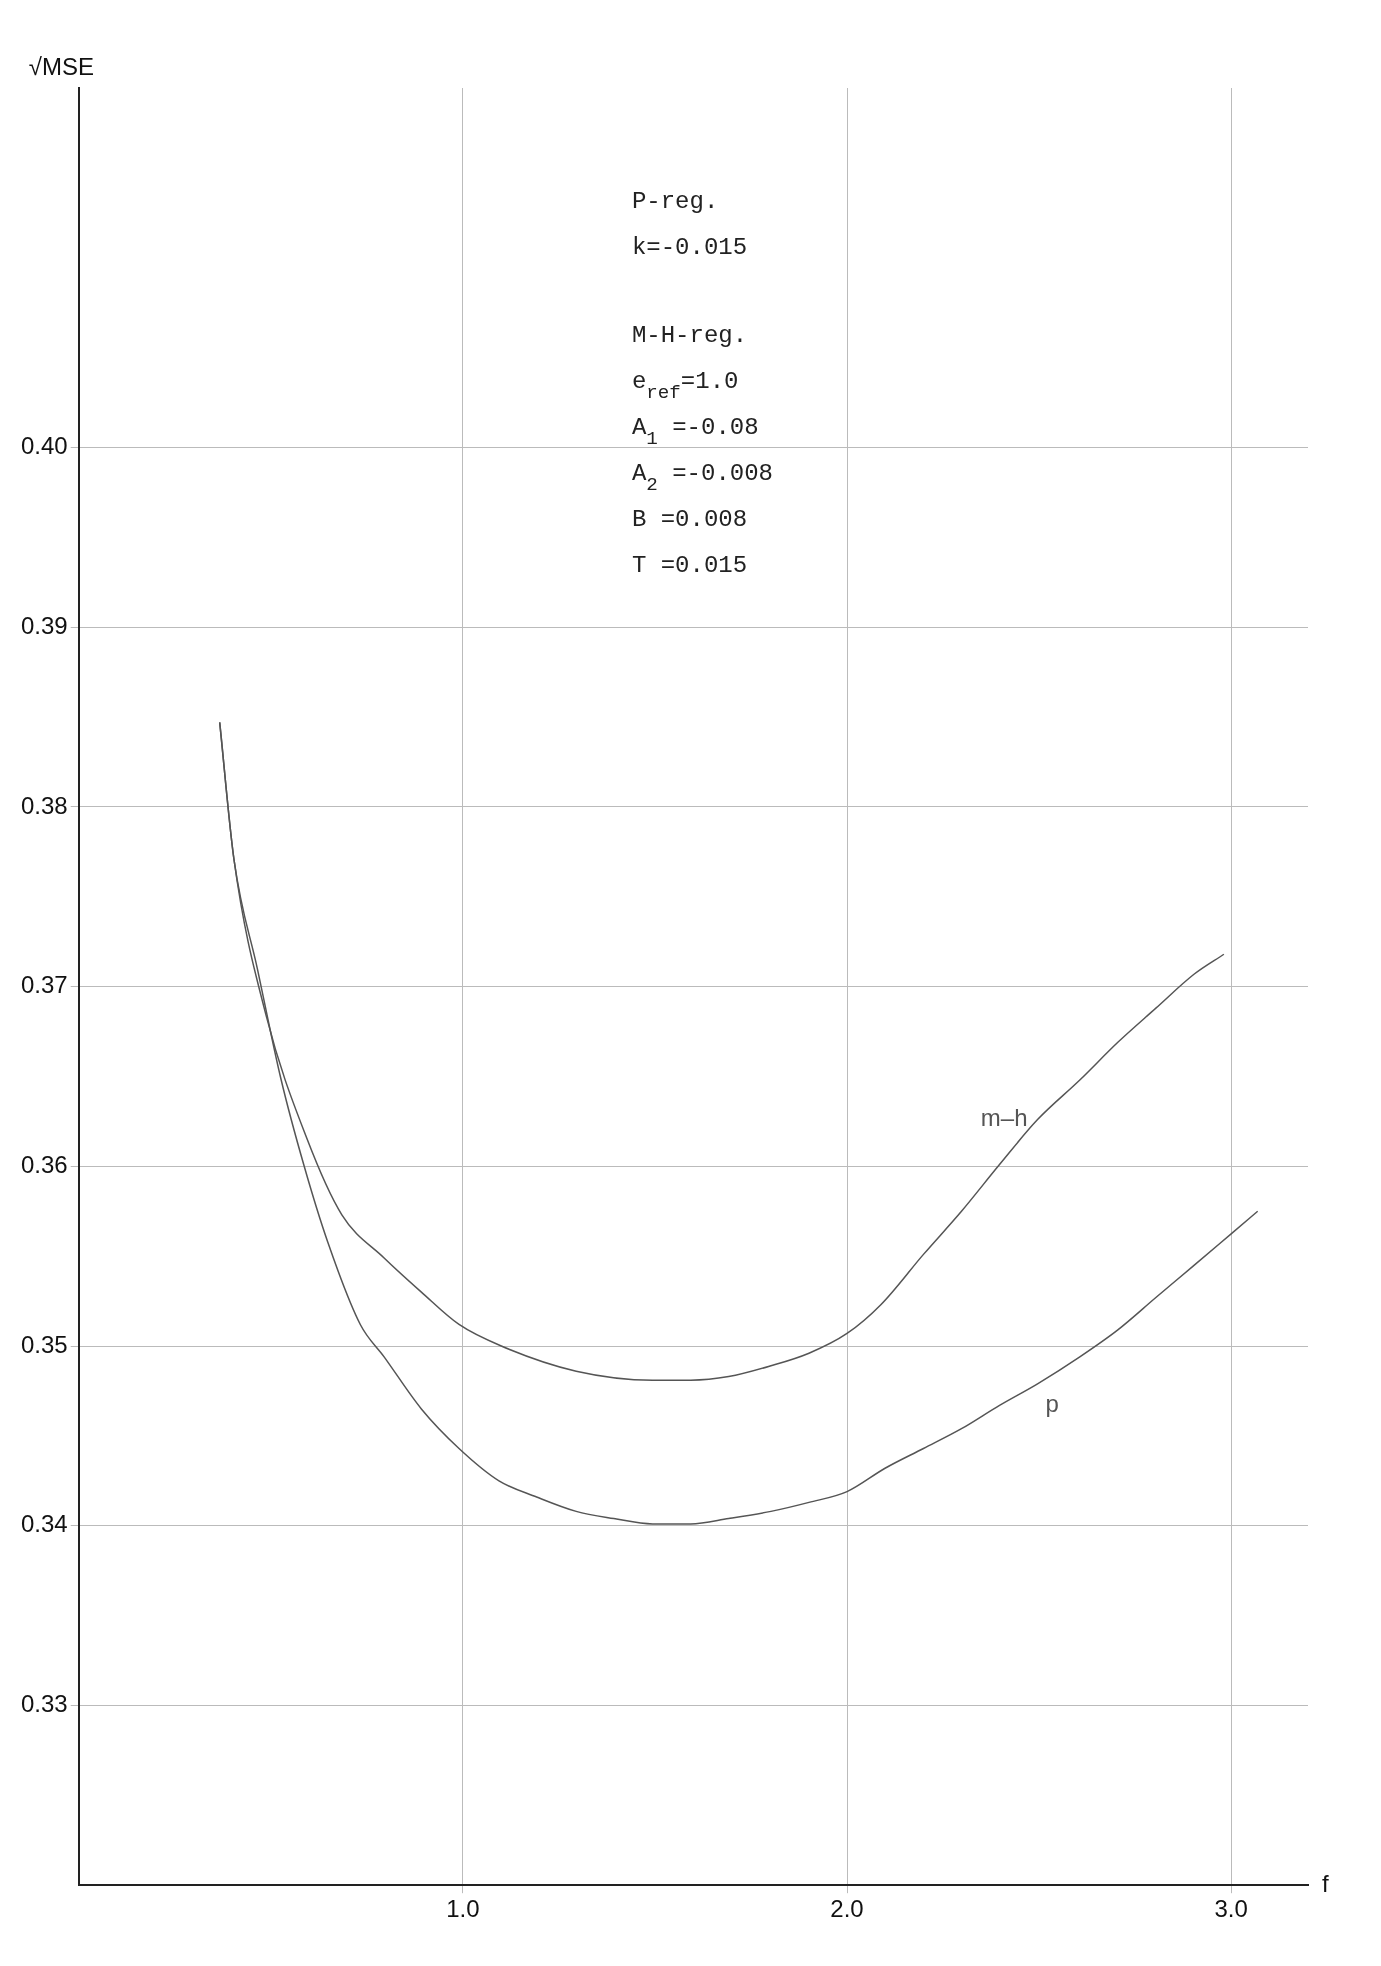 This screenshot has height=1966, width=1381. Describe the element at coordinates (44, 1524) in the screenshot. I see `y-tick-label: 0.34` at that location.